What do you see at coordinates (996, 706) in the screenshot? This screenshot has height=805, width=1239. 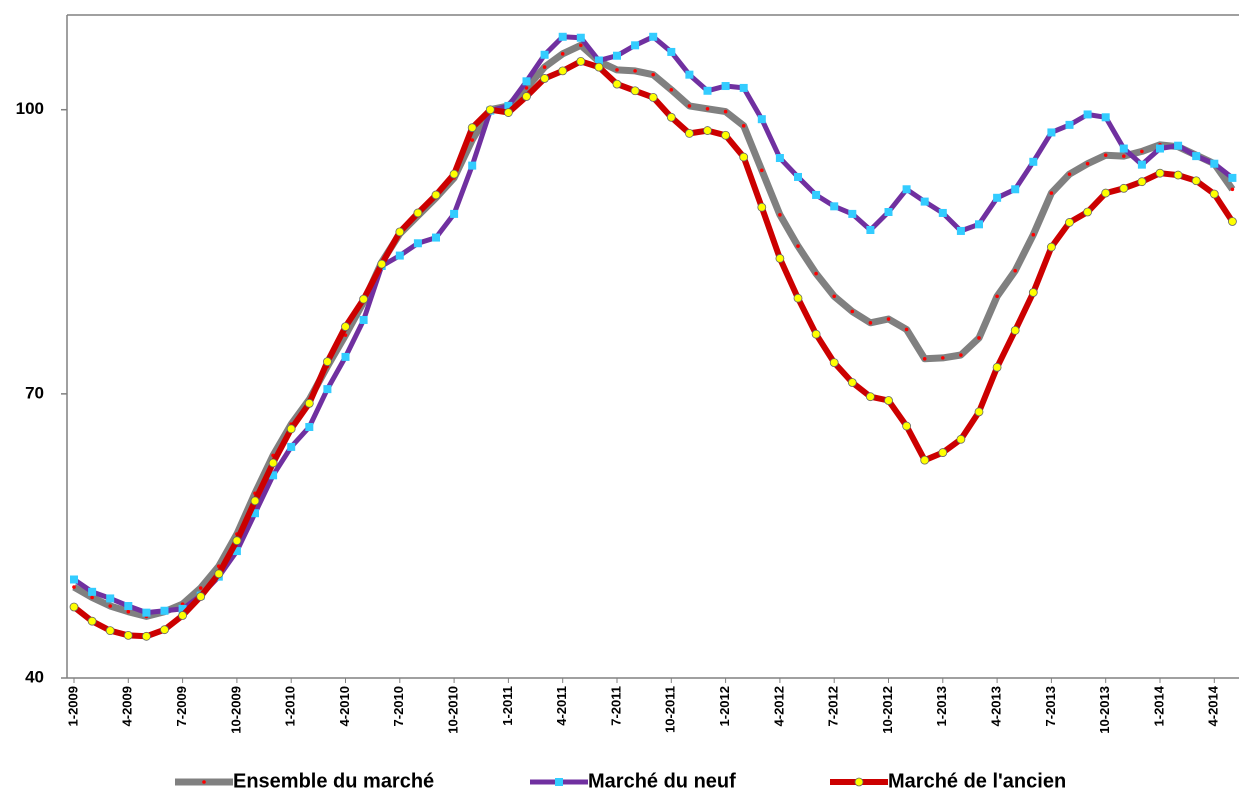 I see `x-tick-label: 4-2013` at bounding box center [996, 706].